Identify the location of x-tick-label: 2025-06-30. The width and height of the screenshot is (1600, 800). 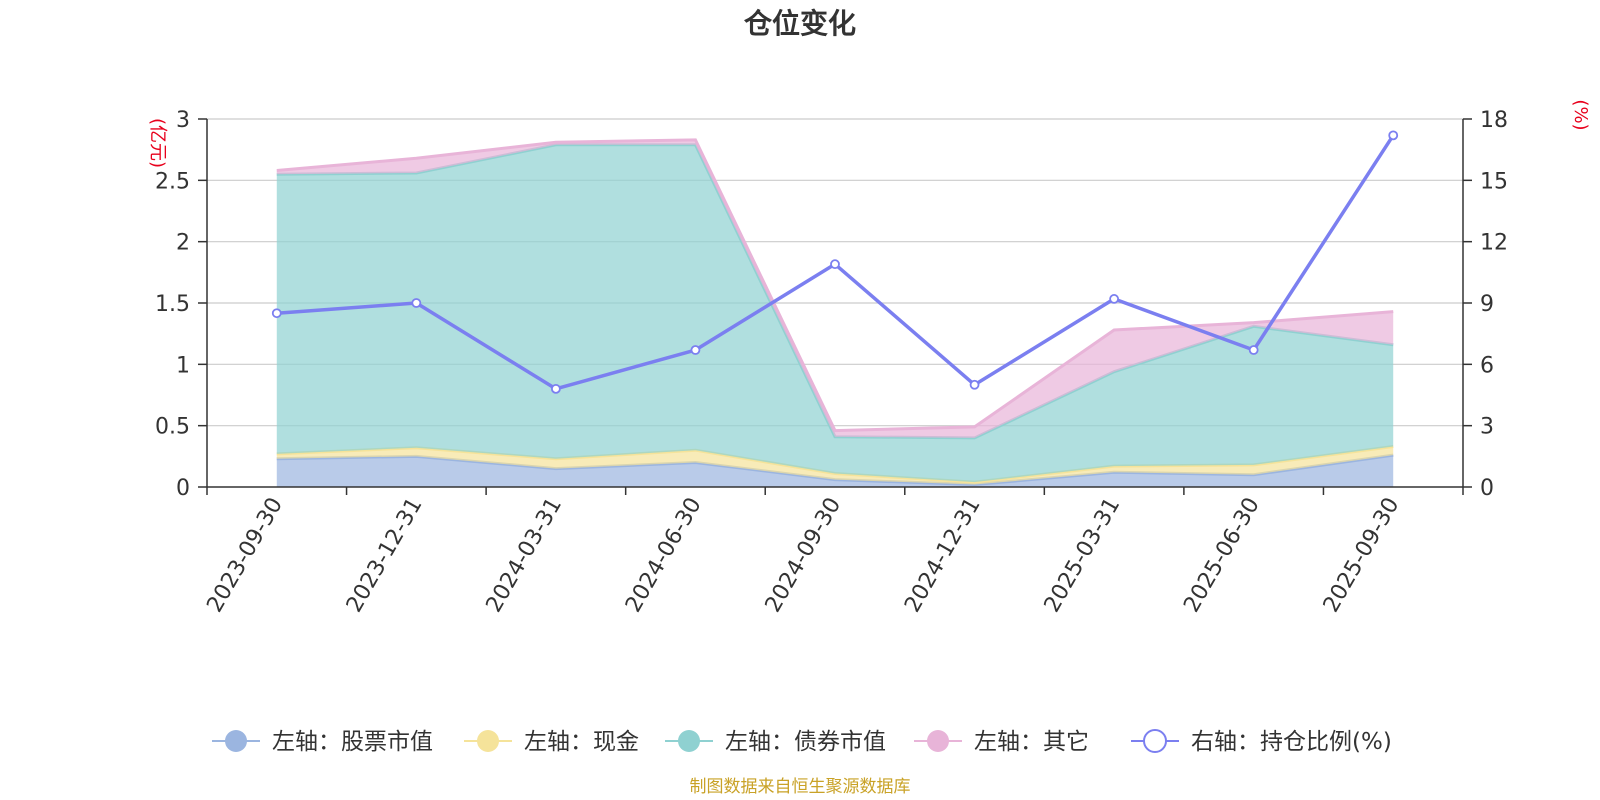
(1222, 555).